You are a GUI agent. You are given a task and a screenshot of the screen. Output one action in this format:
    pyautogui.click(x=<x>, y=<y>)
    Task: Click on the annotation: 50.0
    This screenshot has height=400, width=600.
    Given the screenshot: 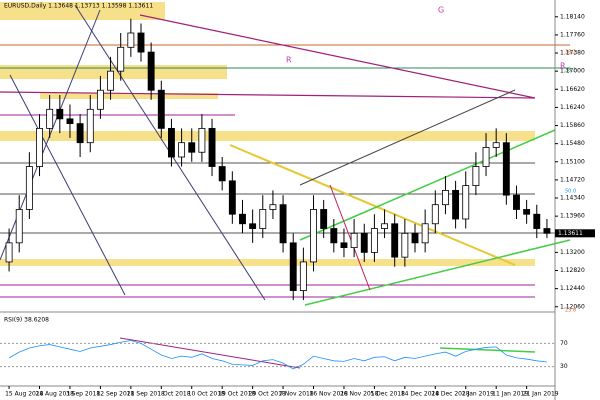 What is the action you would take?
    pyautogui.click(x=570, y=192)
    